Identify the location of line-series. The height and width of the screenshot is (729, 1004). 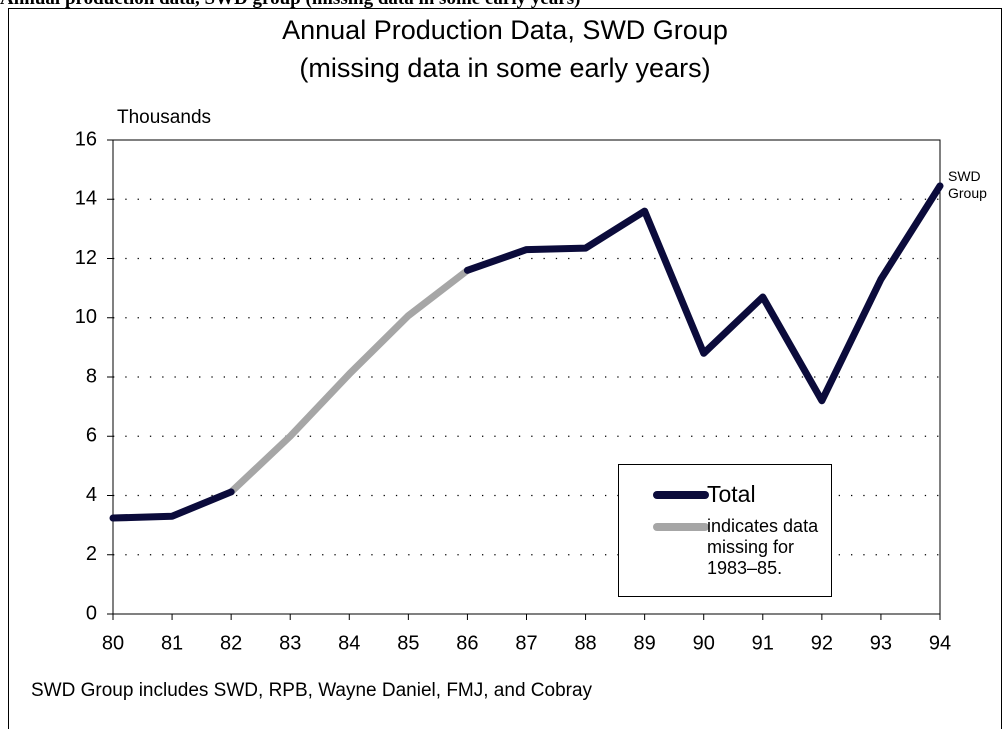
(349, 381).